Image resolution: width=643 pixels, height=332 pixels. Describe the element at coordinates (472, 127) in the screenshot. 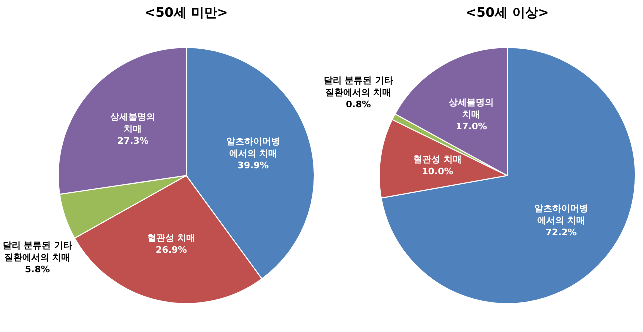

I see `data-label: 17.0%` at that location.